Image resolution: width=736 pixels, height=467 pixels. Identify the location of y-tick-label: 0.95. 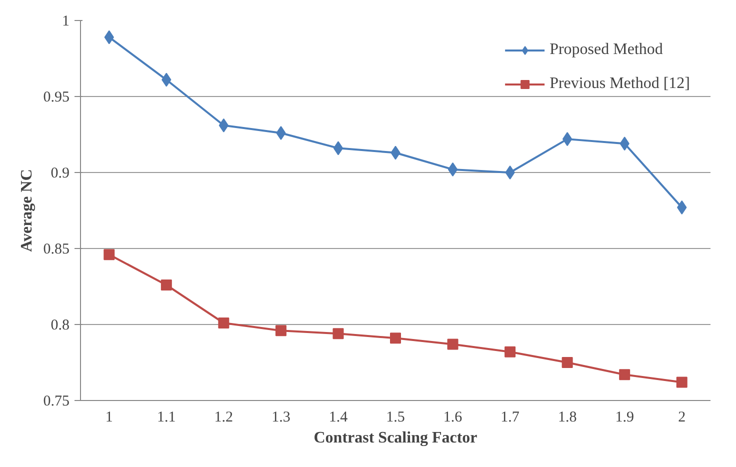
(56, 98).